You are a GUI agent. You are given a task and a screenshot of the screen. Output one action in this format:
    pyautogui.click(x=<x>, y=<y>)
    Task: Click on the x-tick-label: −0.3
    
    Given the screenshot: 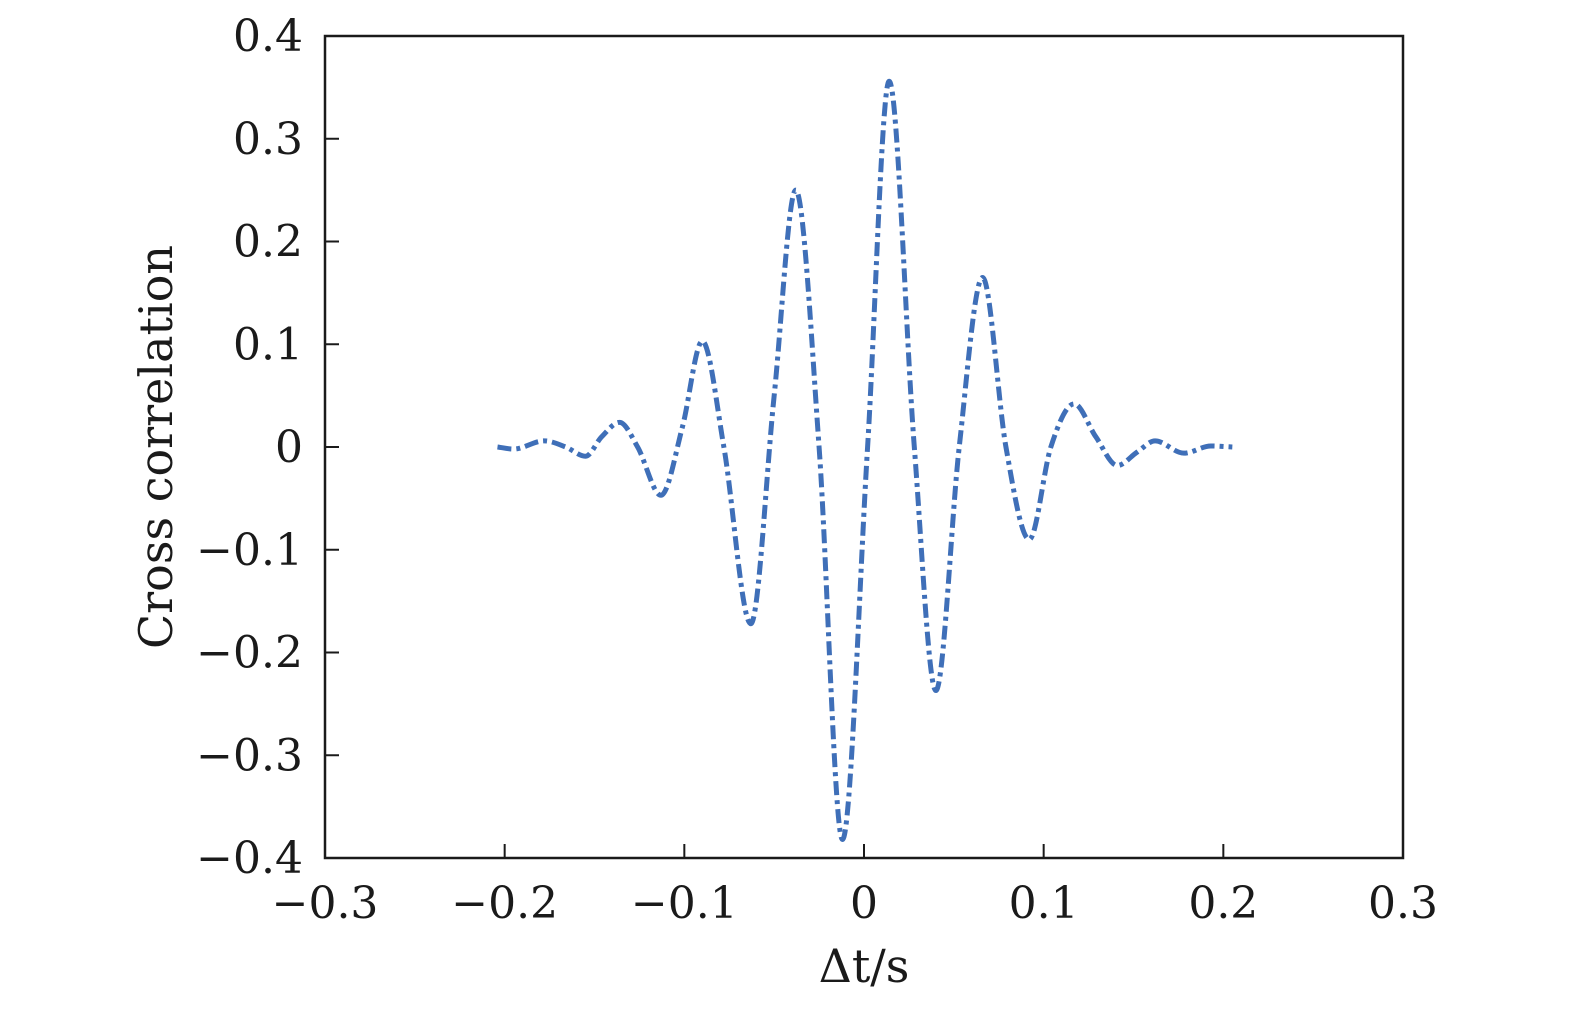 What is the action you would take?
    pyautogui.click(x=325, y=903)
    